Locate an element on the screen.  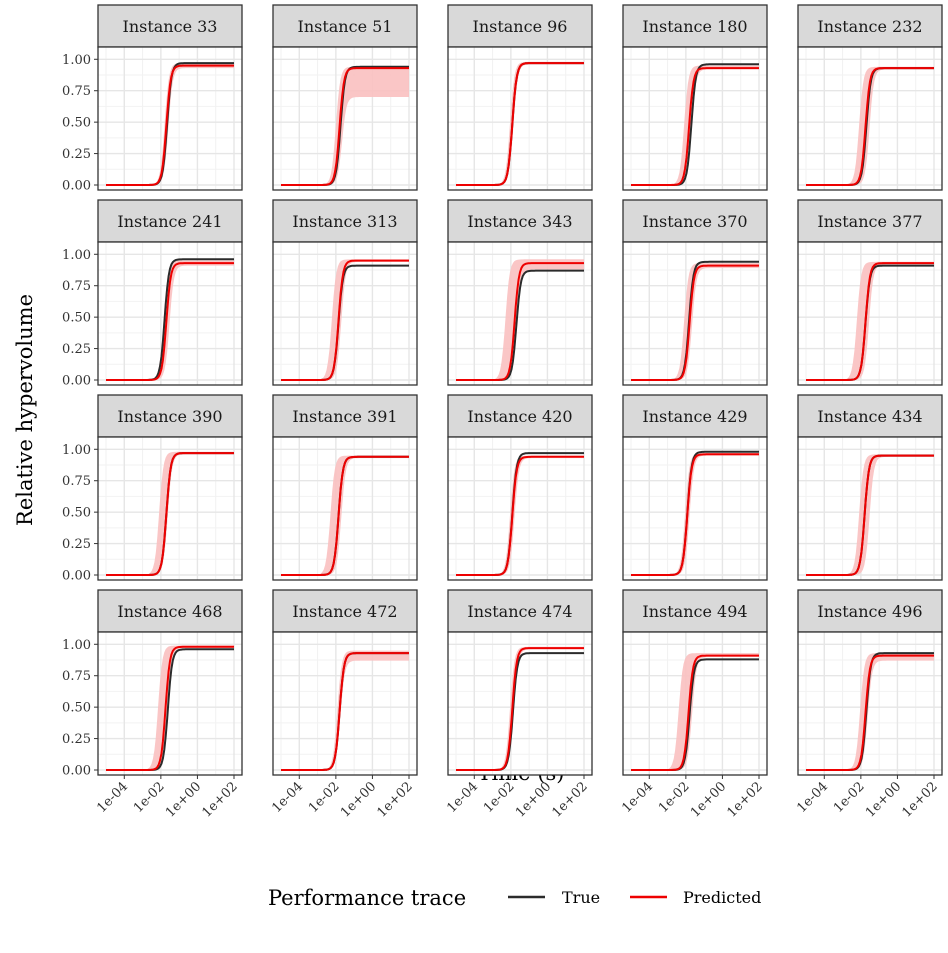
facet-panel: Instance 180 is located at coordinates (695, 97).